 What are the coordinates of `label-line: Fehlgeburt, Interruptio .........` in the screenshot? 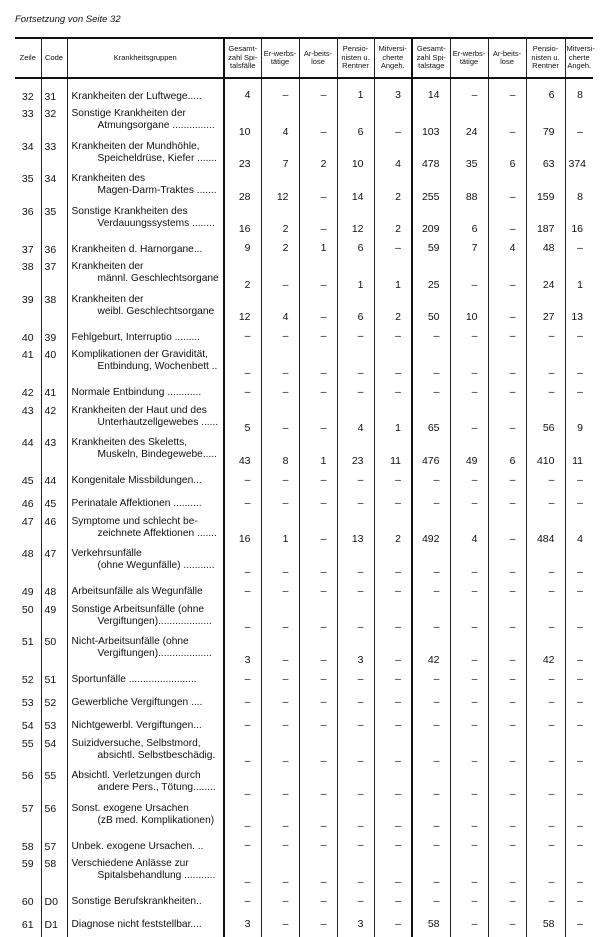 It's located at (136, 337).